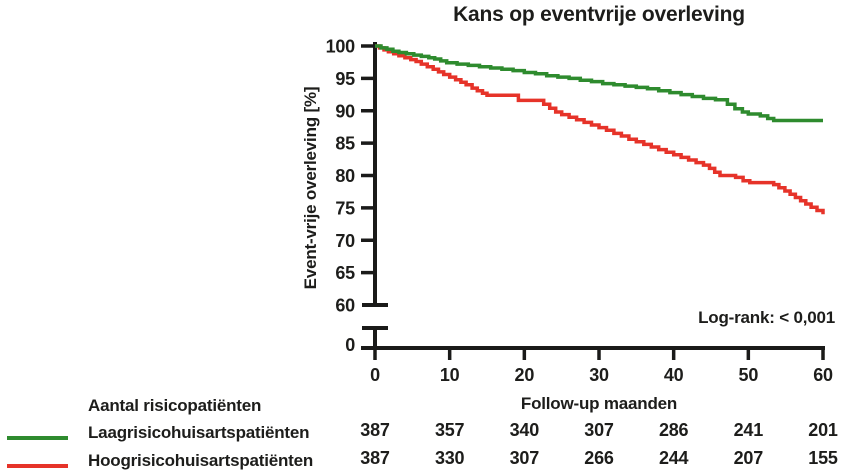 Image resolution: width=851 pixels, height=473 pixels. What do you see at coordinates (823, 375) in the screenshot?
I see `x-tick-label: 60` at bounding box center [823, 375].